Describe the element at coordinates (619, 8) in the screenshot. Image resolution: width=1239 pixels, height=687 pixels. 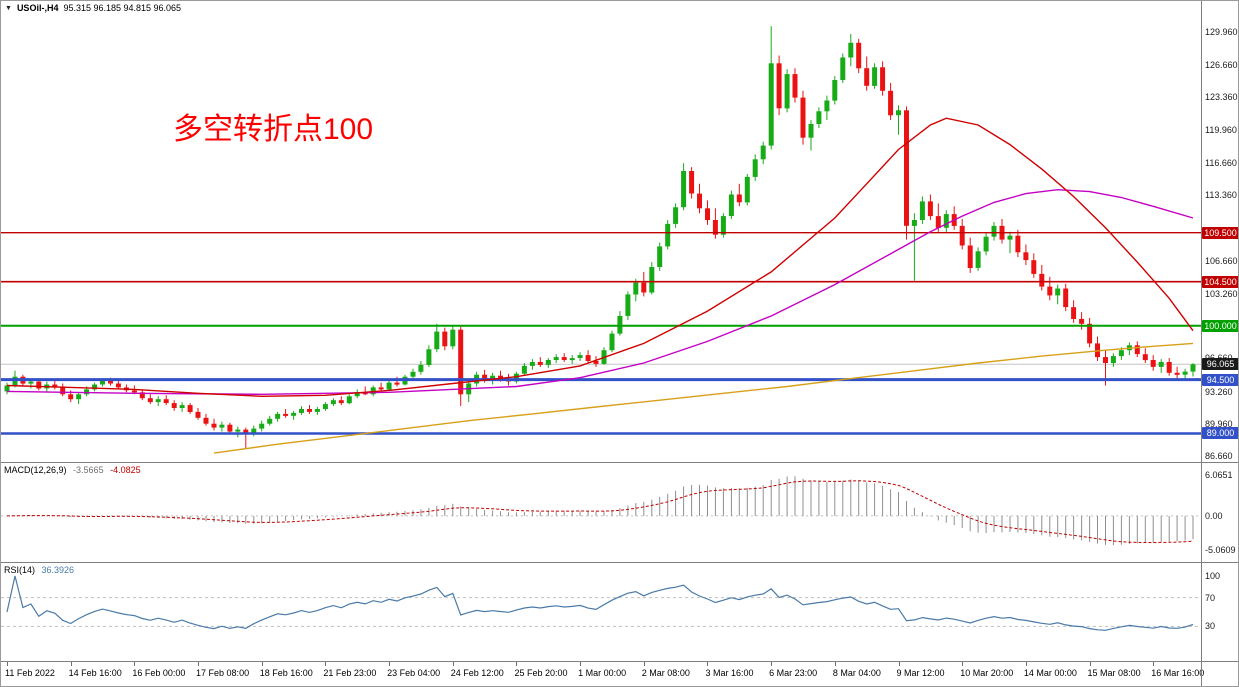
I see `chart-titlebar: ▼ USOil-,H4 95.315 96.185 94.815 96.065` at that location.